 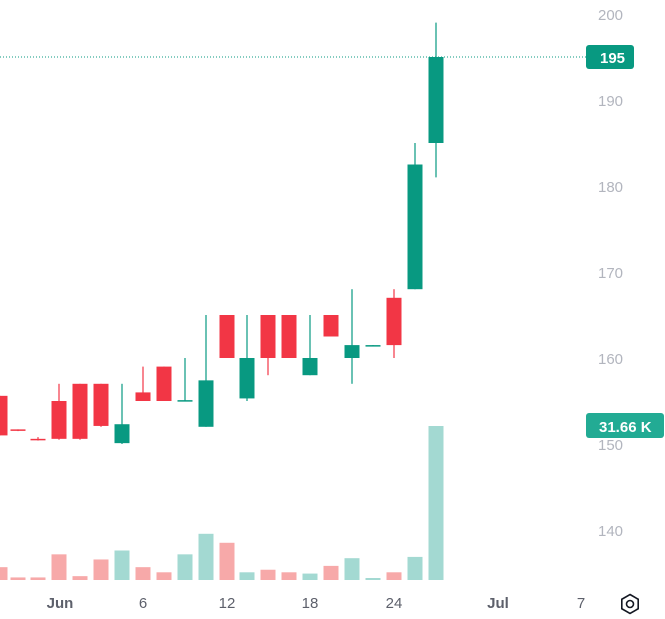 I want to click on y-tick: 150, so click(x=610, y=445).